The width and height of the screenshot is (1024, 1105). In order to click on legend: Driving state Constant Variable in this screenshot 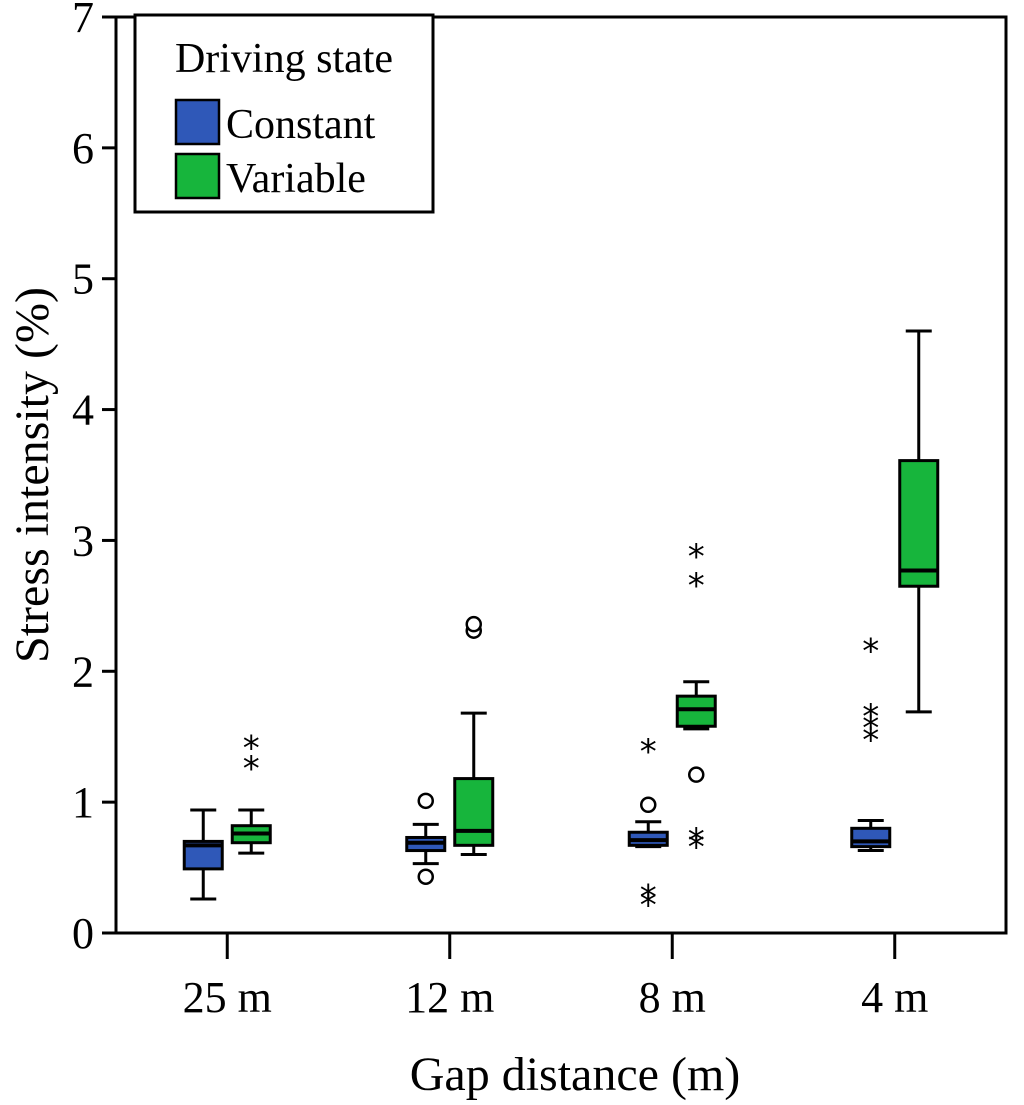, I will do `click(284, 113)`.